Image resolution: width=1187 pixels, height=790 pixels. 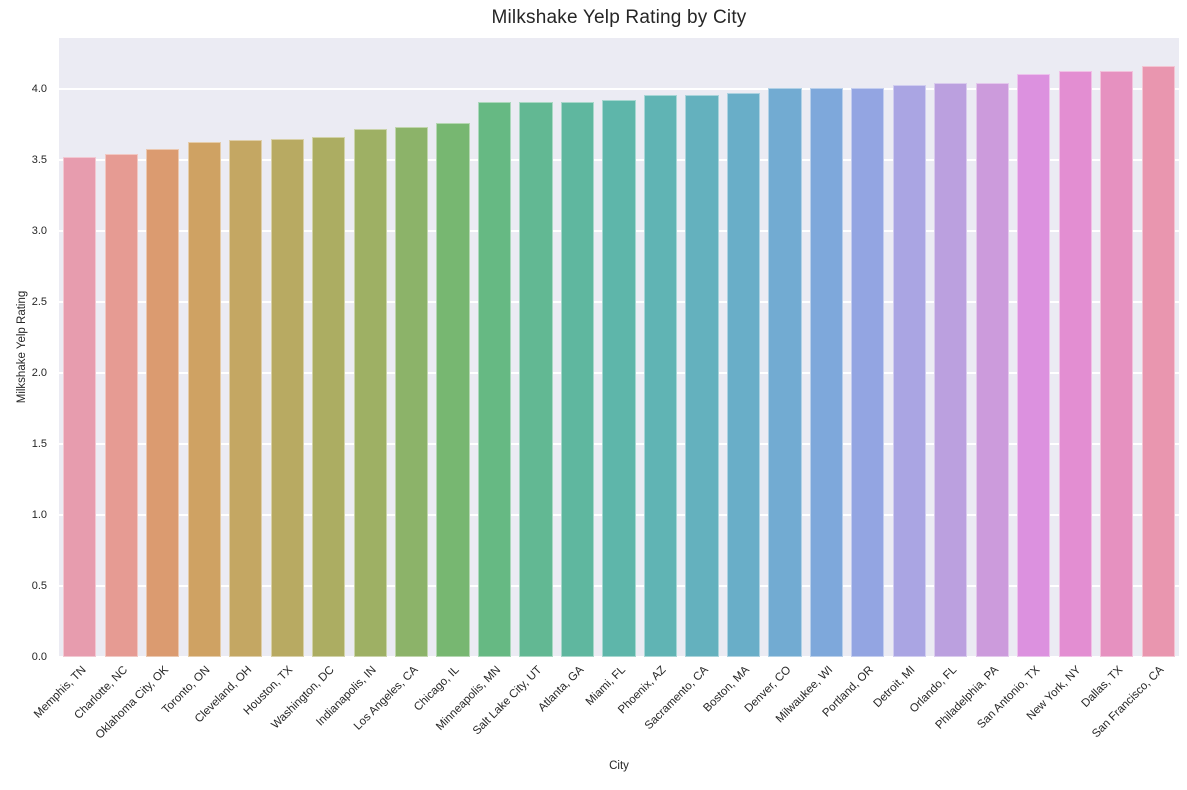 What do you see at coordinates (1117, 363) in the screenshot?
I see `bar-dallas-tx` at bounding box center [1117, 363].